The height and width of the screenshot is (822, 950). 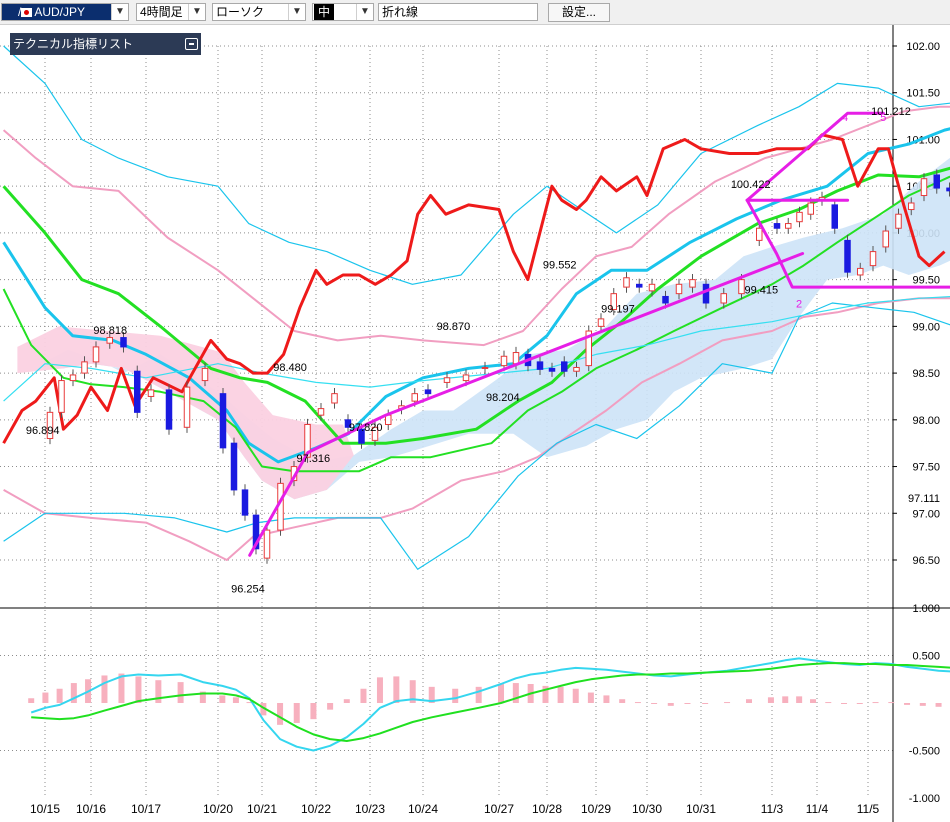 What do you see at coordinates (105, 44) in the screenshot?
I see `indicator-list-panel: テクニカル指標リスト` at bounding box center [105, 44].